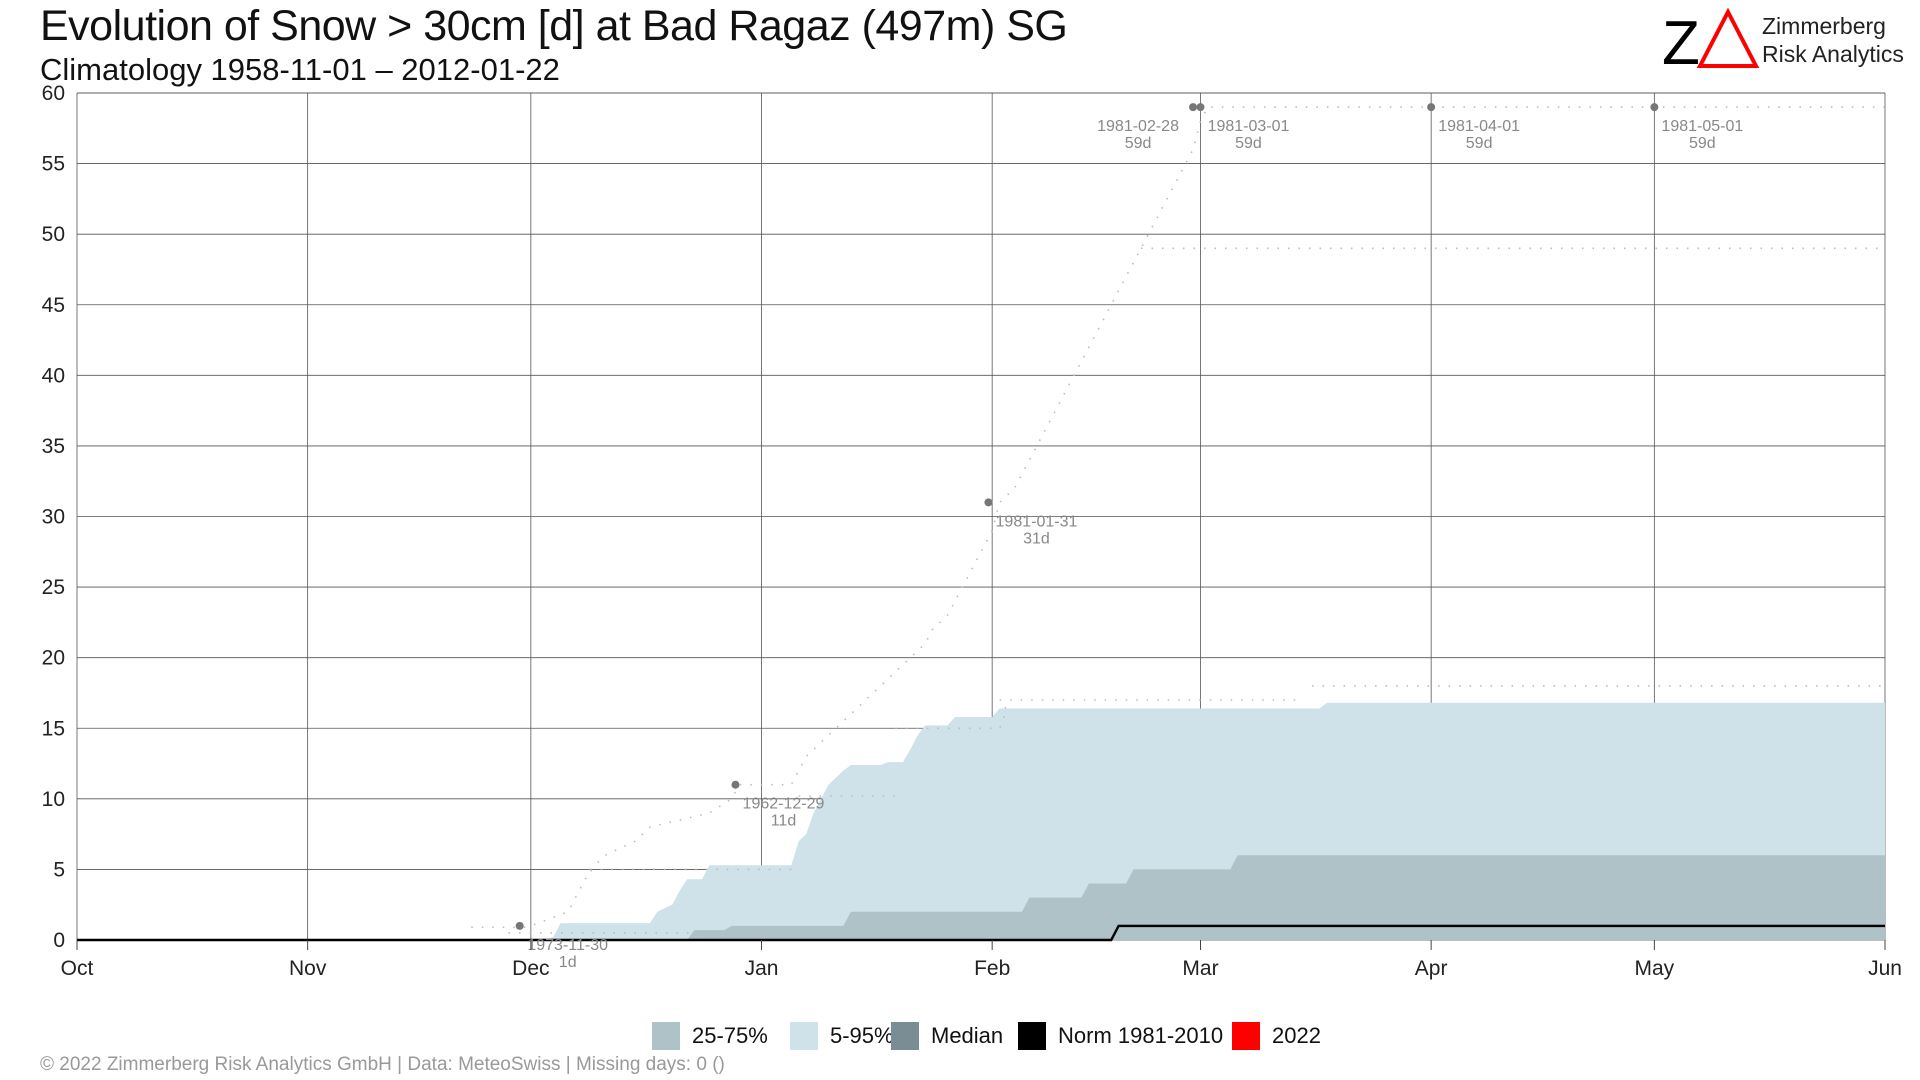 The image size is (1920, 1080). I want to click on record-date-label: 1962-12-29, so click(784, 804).